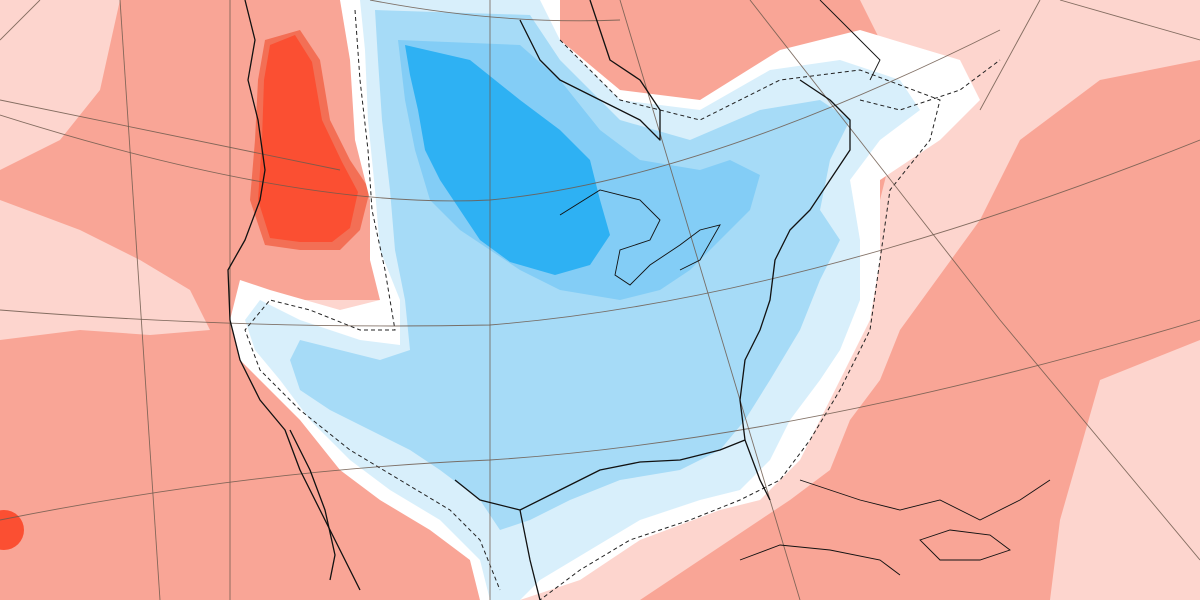 This screenshot has width=1200, height=600. What do you see at coordinates (590, 70) in the screenshot?
I see `coastline-hudson-bay` at bounding box center [590, 70].